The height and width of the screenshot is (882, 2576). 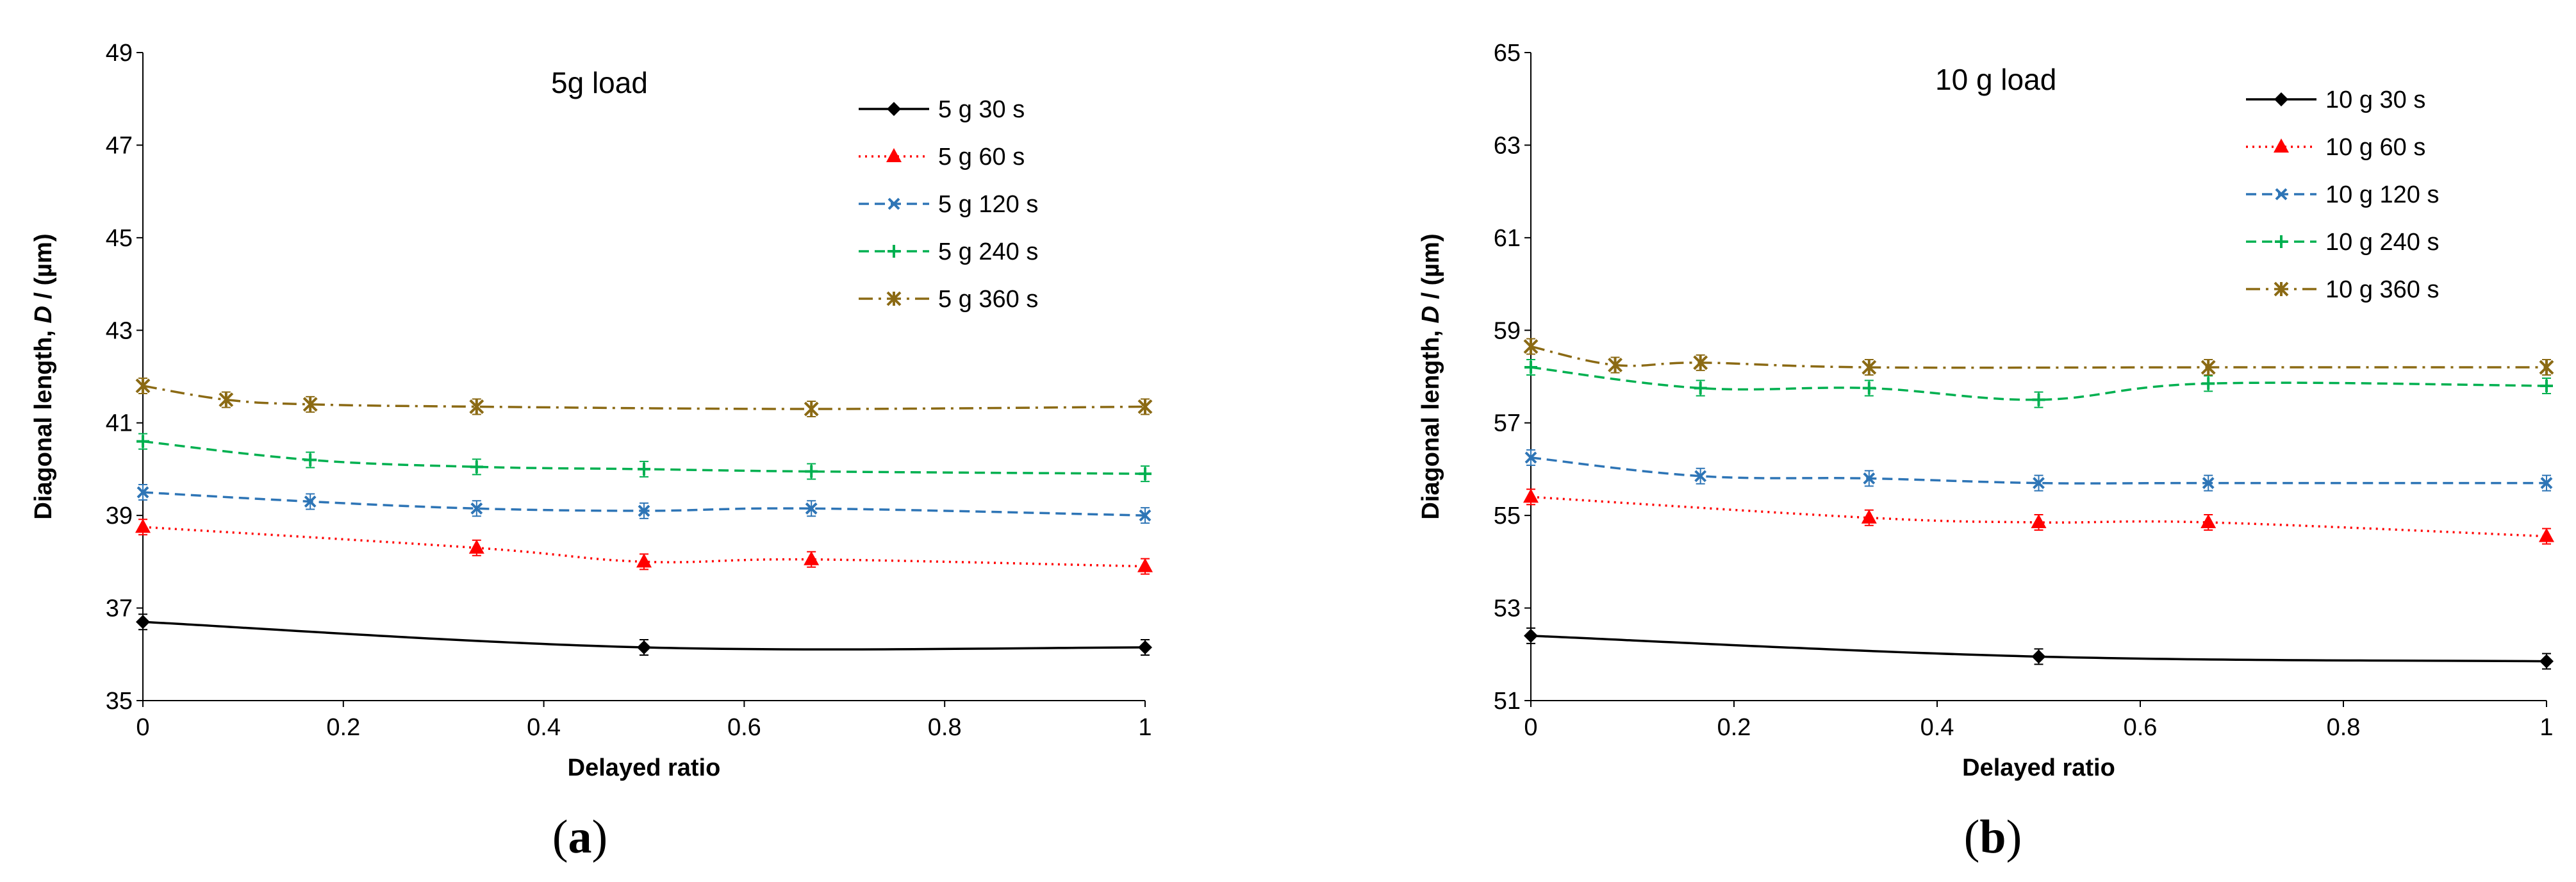 What do you see at coordinates (119, 54) in the screenshot?
I see `y-tick-label: 49` at bounding box center [119, 54].